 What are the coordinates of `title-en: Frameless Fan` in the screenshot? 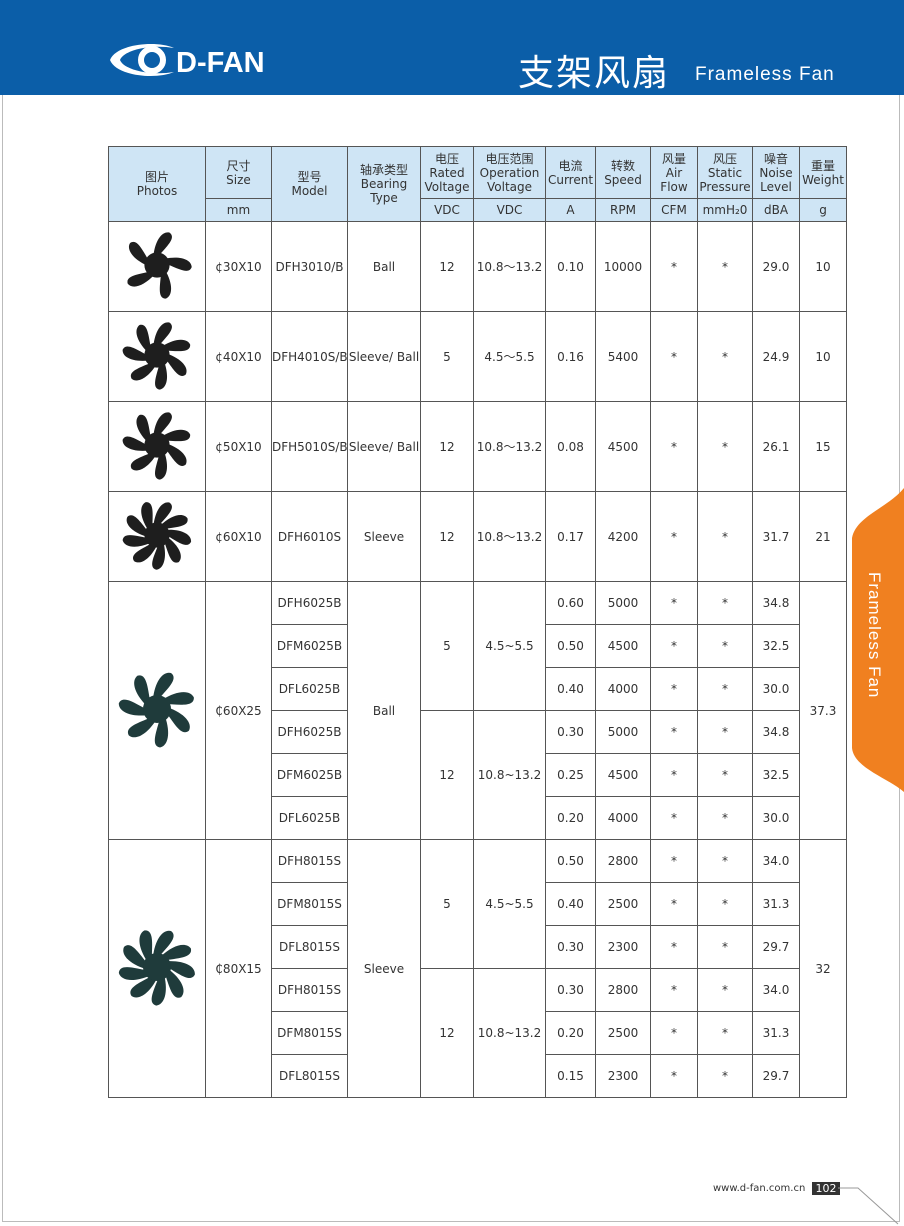 It's located at (765, 74).